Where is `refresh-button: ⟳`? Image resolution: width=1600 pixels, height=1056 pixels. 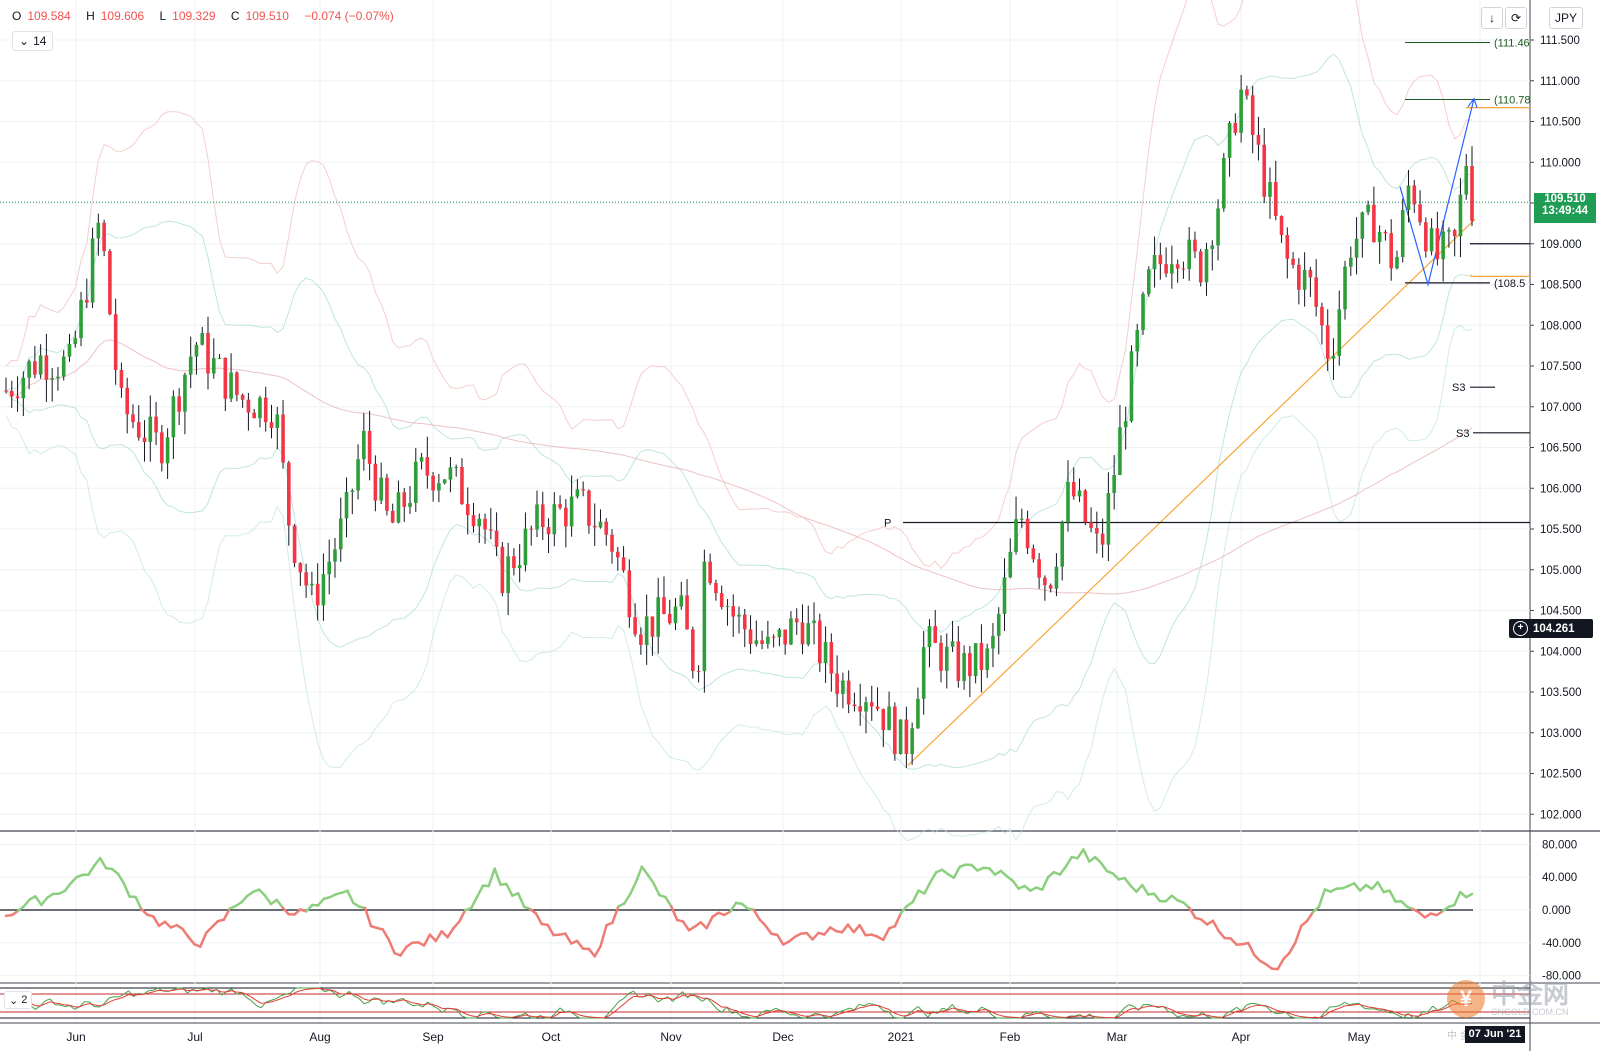 refresh-button: ⟳ is located at coordinates (1516, 18).